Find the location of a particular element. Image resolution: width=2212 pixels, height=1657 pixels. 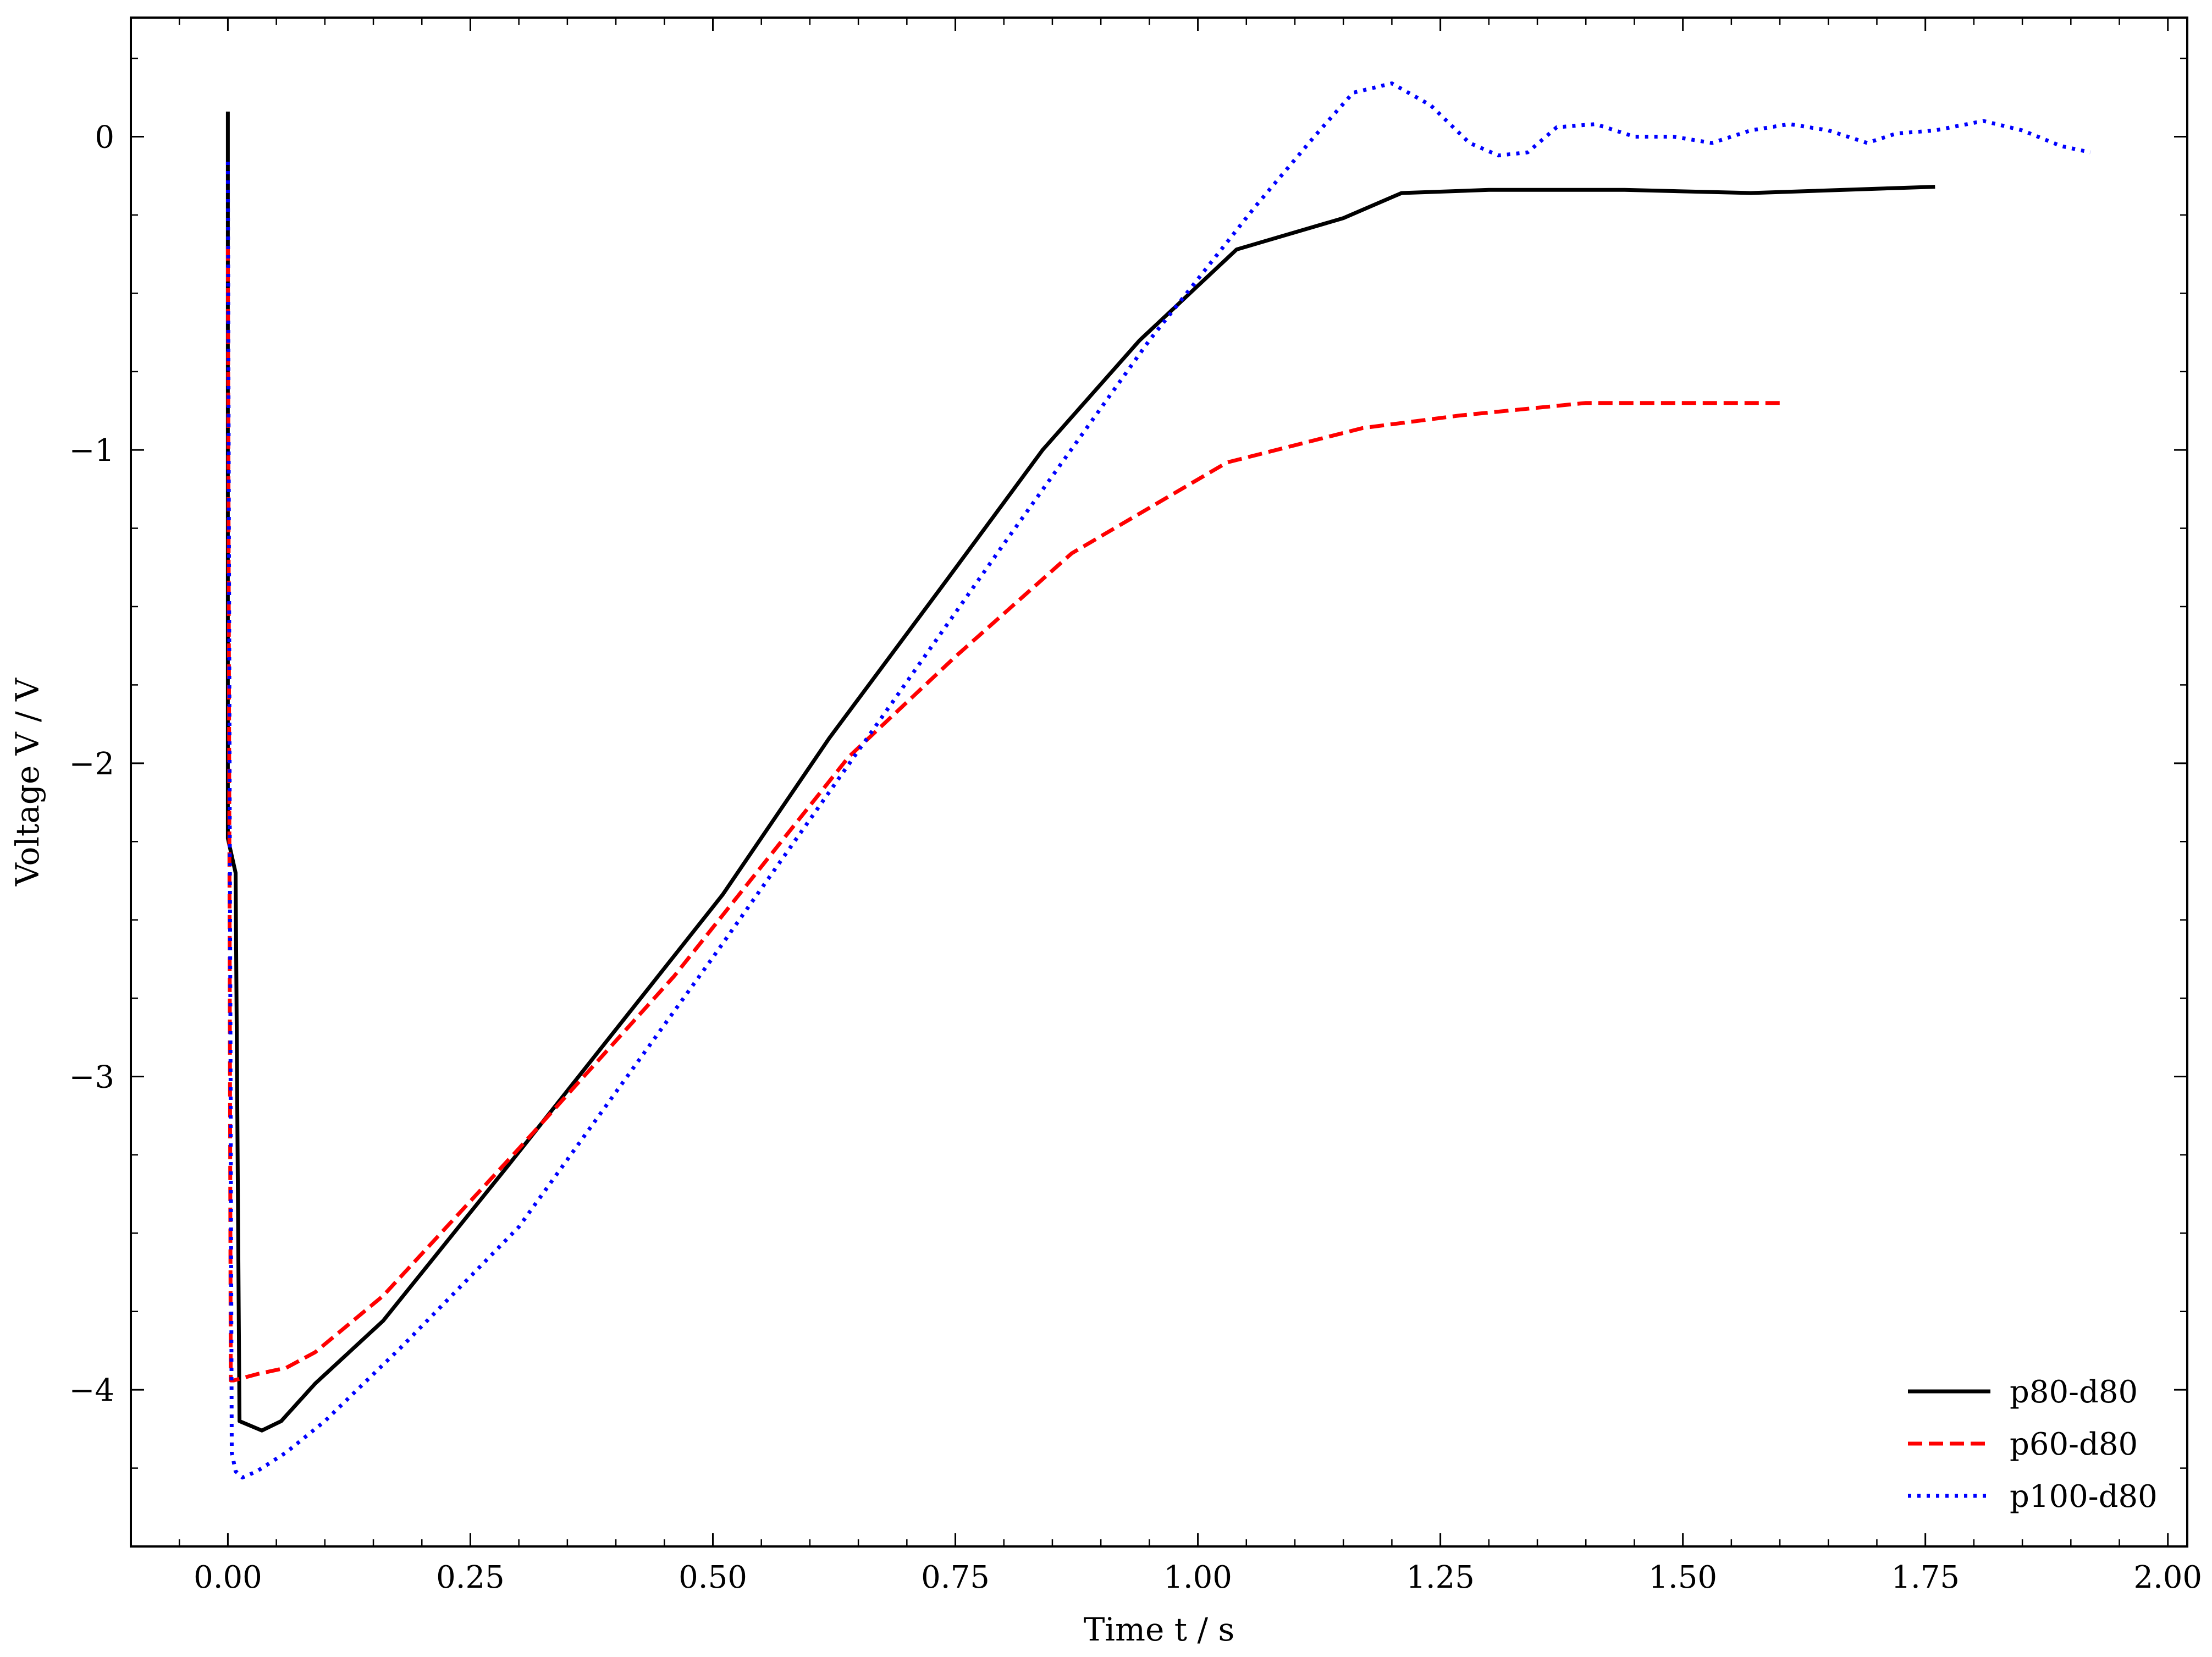

x-tick-label: 0.50 is located at coordinates (713, 1578).